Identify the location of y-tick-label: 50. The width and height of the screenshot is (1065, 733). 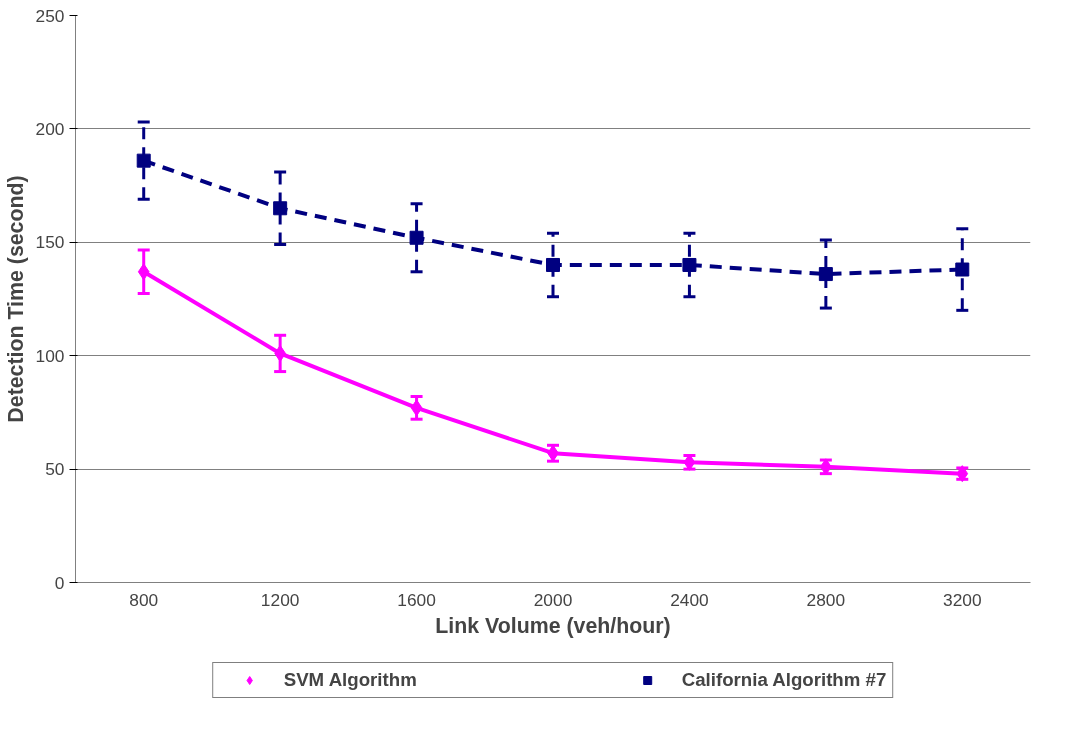
(55, 469).